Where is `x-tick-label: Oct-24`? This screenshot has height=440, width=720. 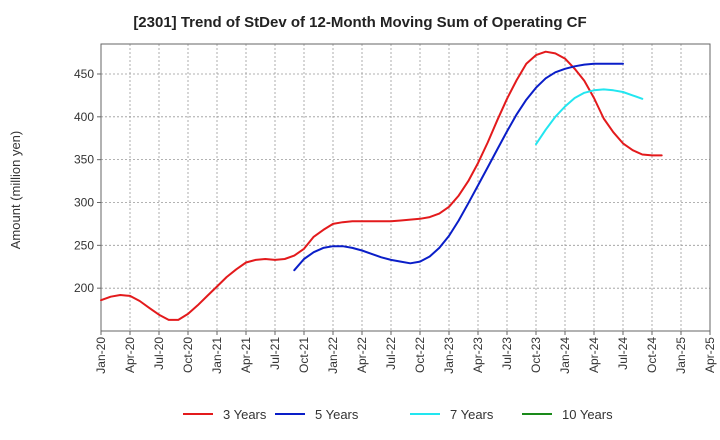 x-tick-label: Oct-24 is located at coordinates (652, 355).